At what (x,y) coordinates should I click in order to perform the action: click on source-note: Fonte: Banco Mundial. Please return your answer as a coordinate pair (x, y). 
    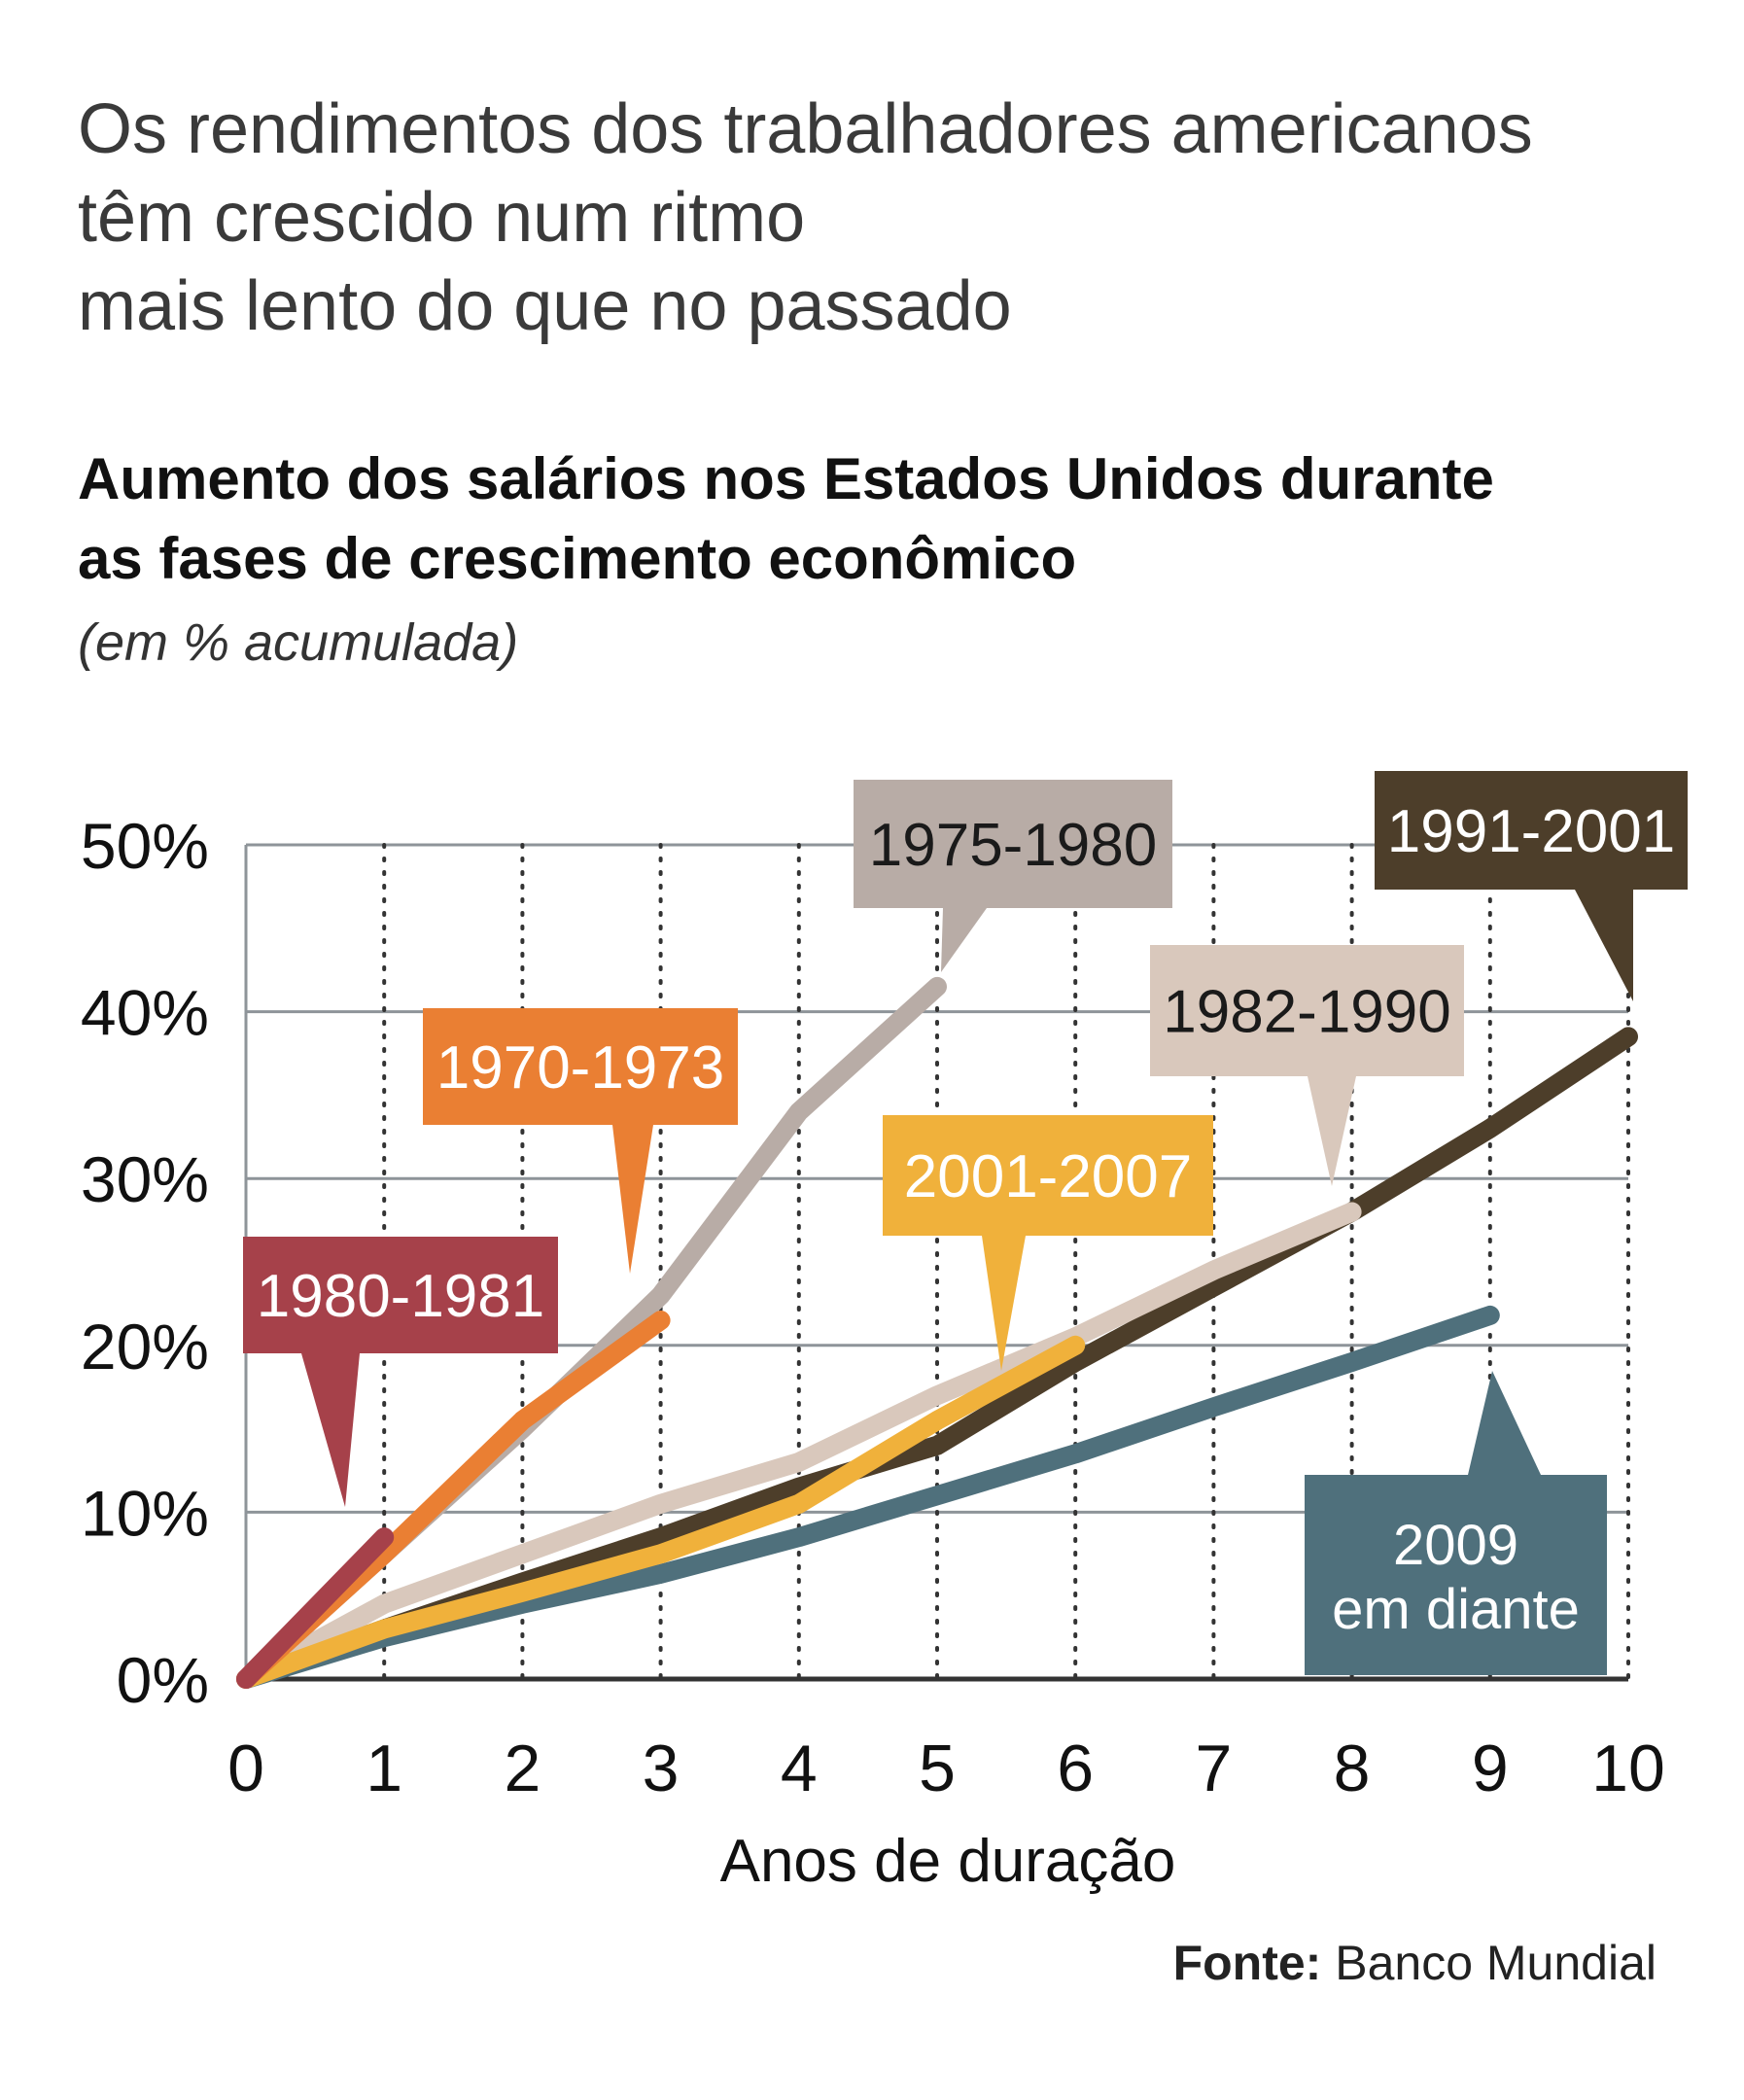
    Looking at the image, I should click on (1415, 1963).